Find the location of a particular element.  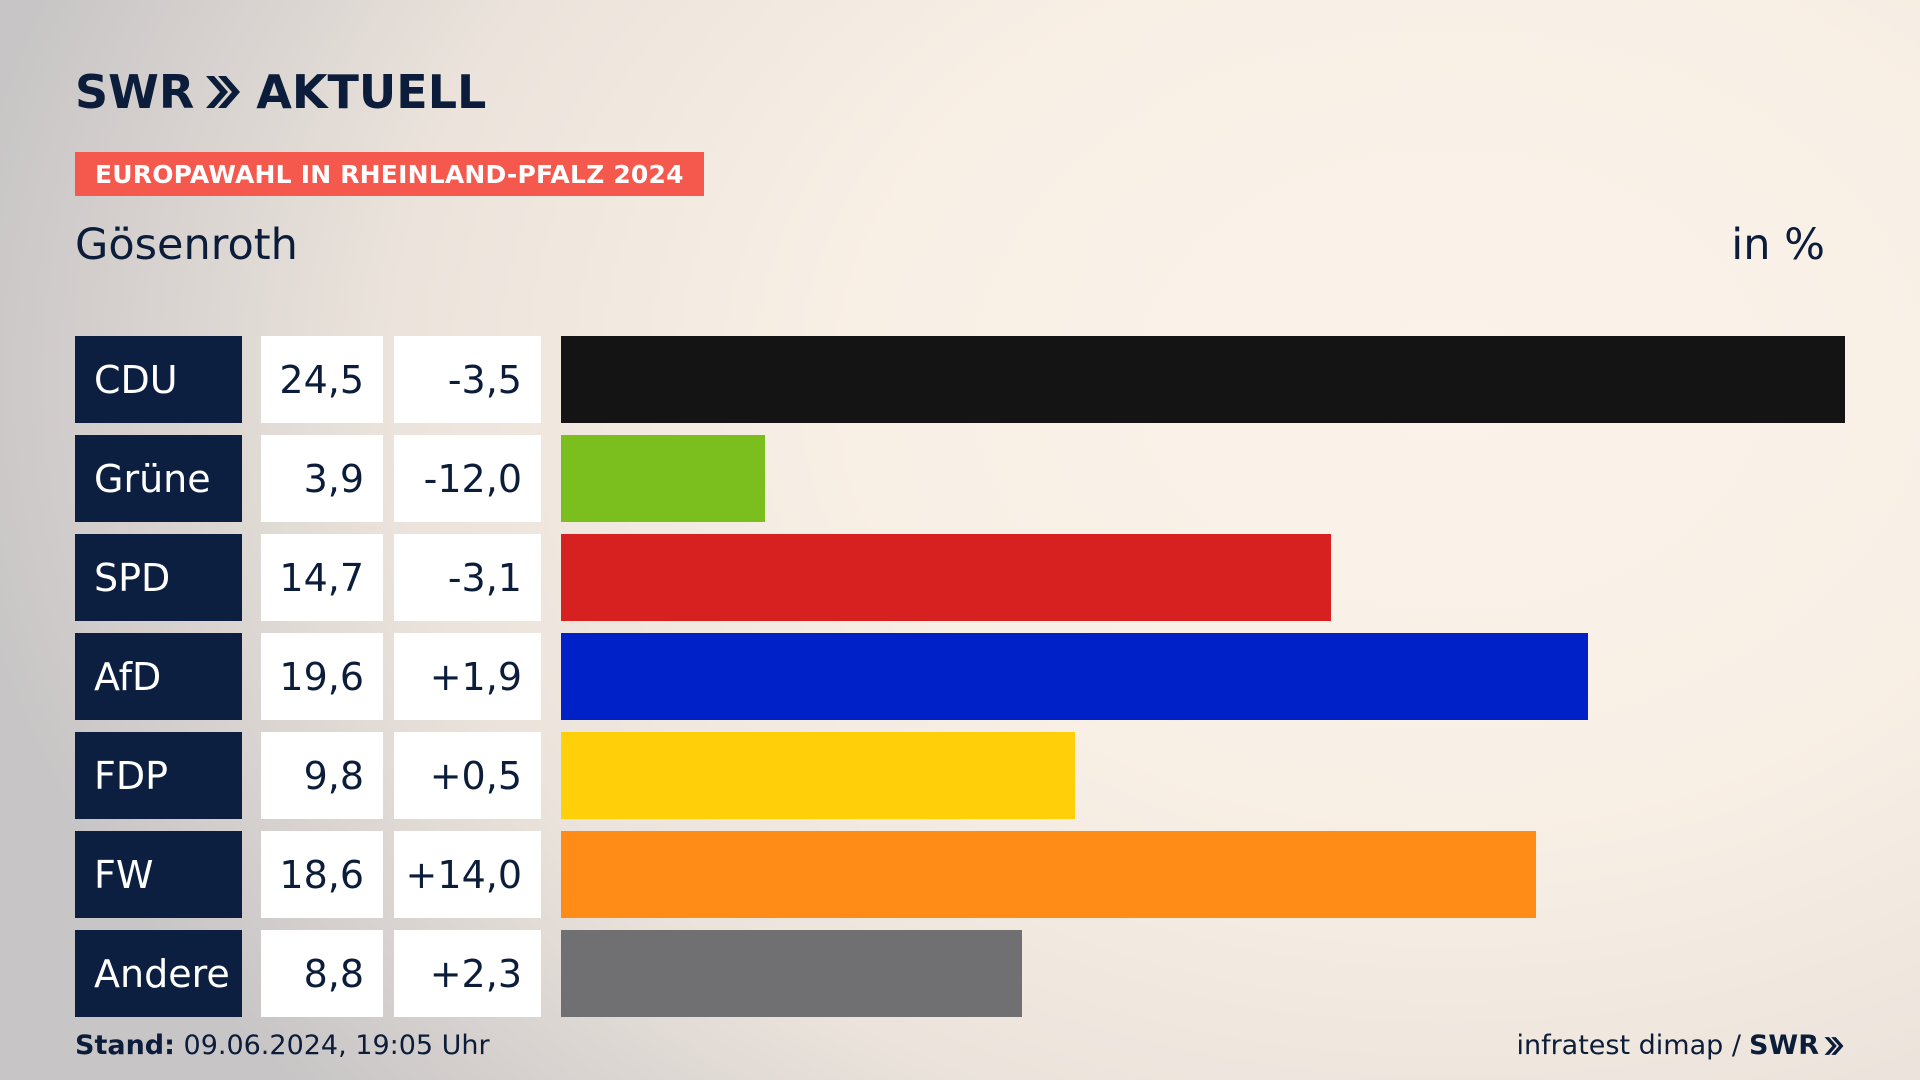

swr-aktuell-logo: SWR AKTUELL is located at coordinates (280, 92).